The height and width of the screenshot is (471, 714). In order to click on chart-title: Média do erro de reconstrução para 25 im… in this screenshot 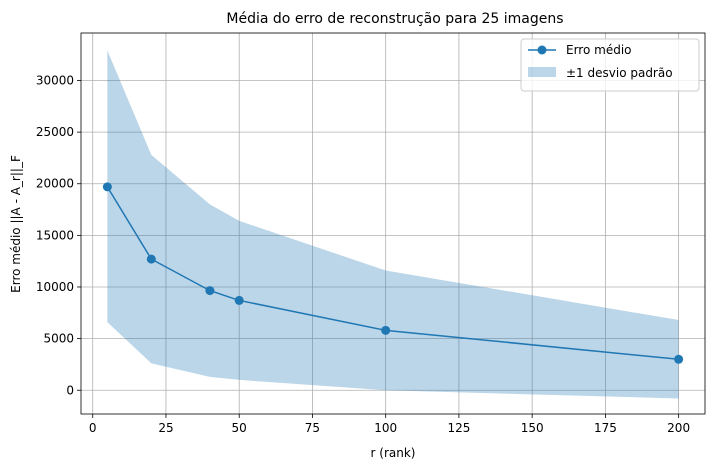, I will do `click(394, 19)`.